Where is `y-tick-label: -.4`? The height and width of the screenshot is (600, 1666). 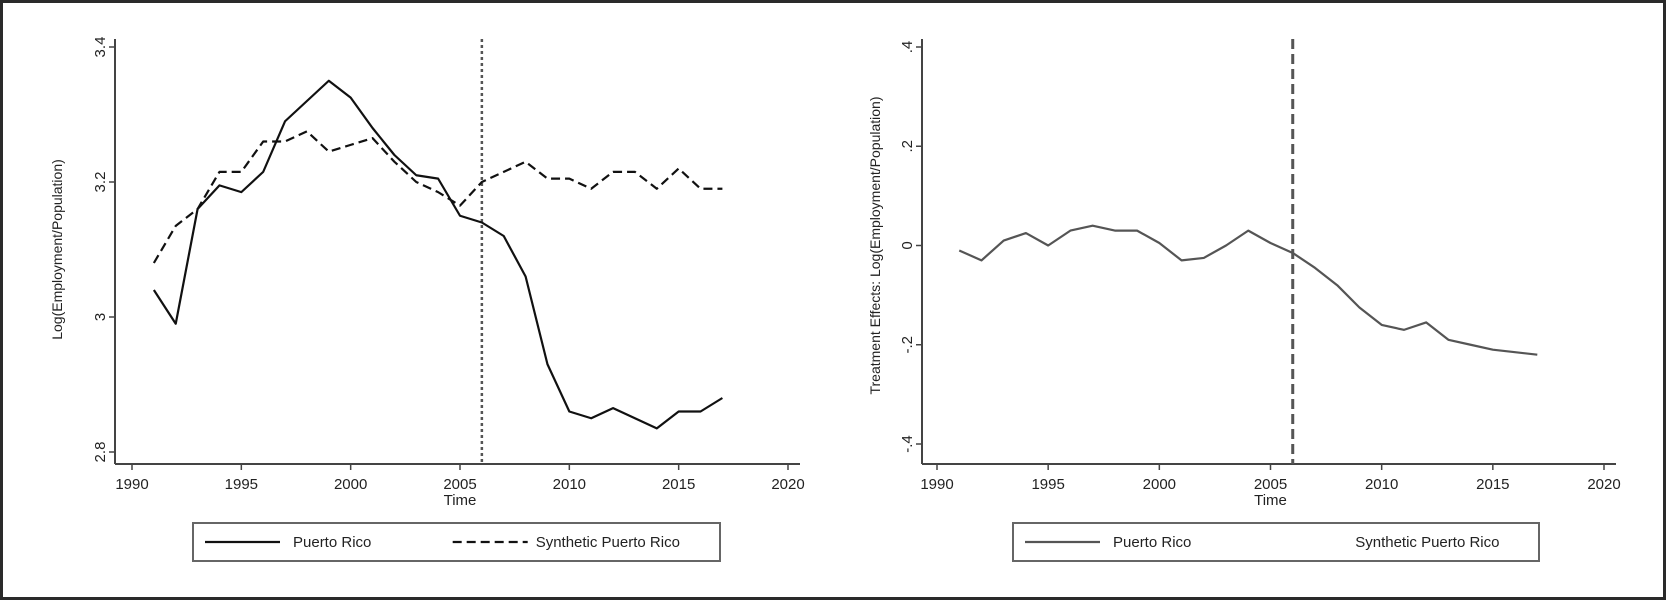
y-tick-label: -.4 is located at coordinates (907, 444).